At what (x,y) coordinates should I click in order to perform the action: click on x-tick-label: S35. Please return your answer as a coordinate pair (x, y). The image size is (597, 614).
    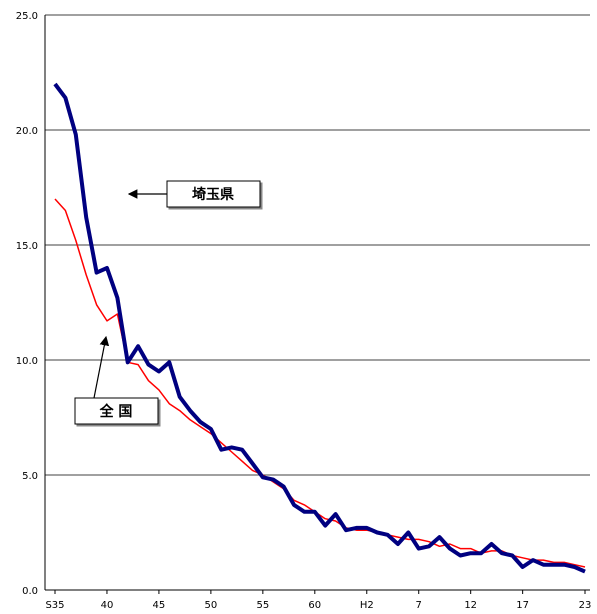
    Looking at the image, I should click on (54, 605).